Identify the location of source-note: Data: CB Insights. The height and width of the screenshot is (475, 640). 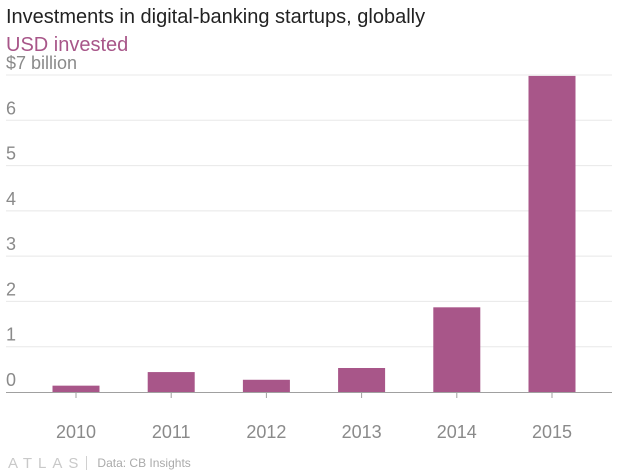
(144, 463).